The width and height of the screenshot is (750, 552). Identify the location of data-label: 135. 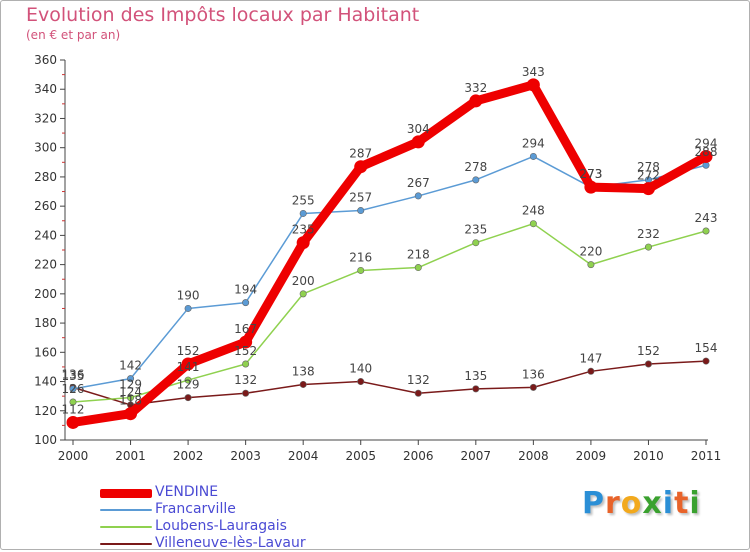
(73, 376).